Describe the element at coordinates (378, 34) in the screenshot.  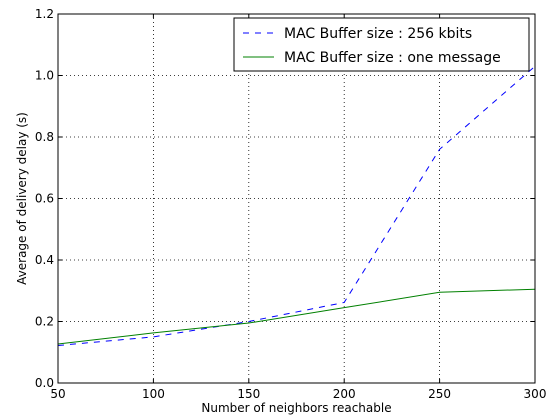
I see `legend-label-256-kbits: MAC Buffer size : 256 kbits` at that location.